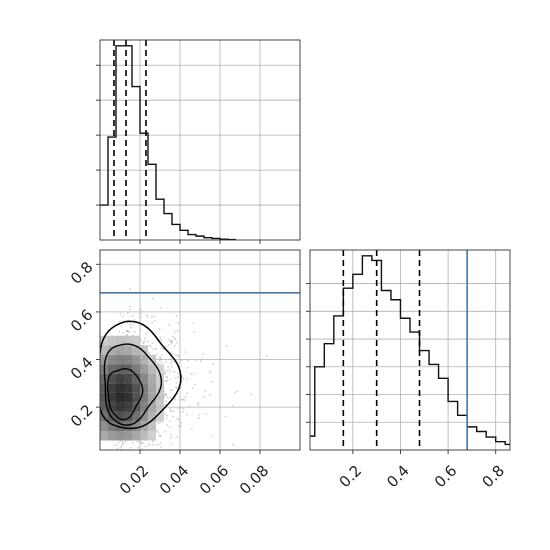  What do you see at coordinates (134, 480) in the screenshot?
I see `joint-xtick-label-0: 0.02` at bounding box center [134, 480].